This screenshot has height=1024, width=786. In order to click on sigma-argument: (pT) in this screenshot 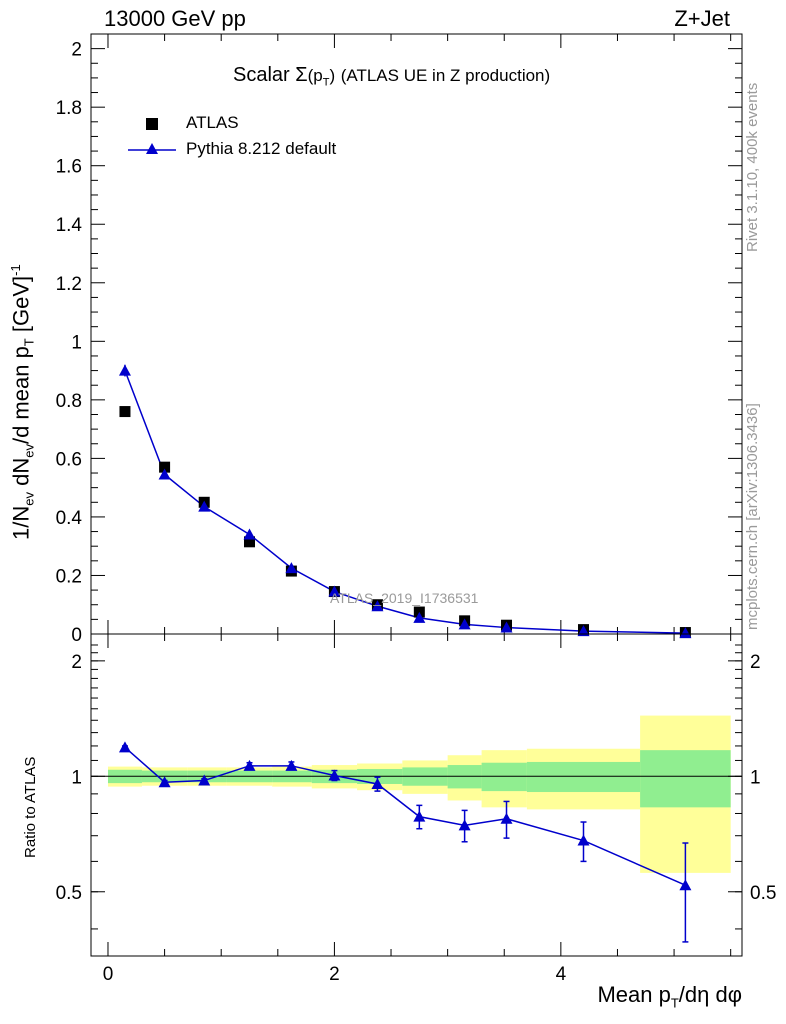, I will do `click(321, 77)`.